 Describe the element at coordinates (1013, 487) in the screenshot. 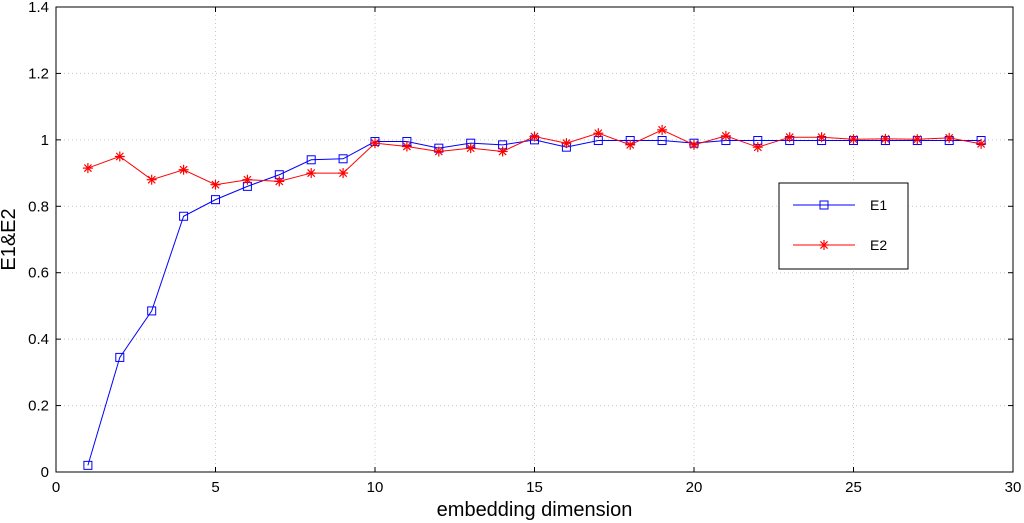

I see `x-tick-label: 30` at that location.